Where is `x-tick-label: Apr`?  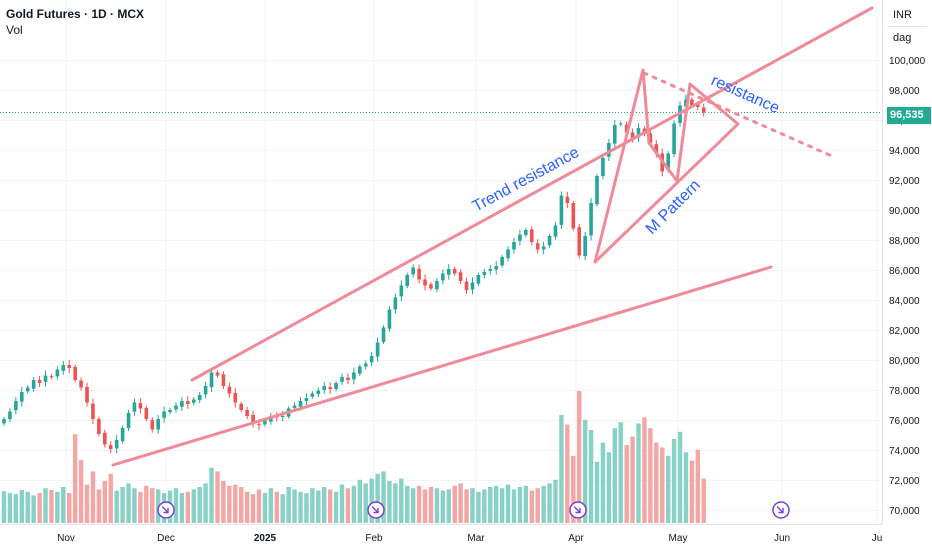 x-tick-label: Apr is located at coordinates (576, 538).